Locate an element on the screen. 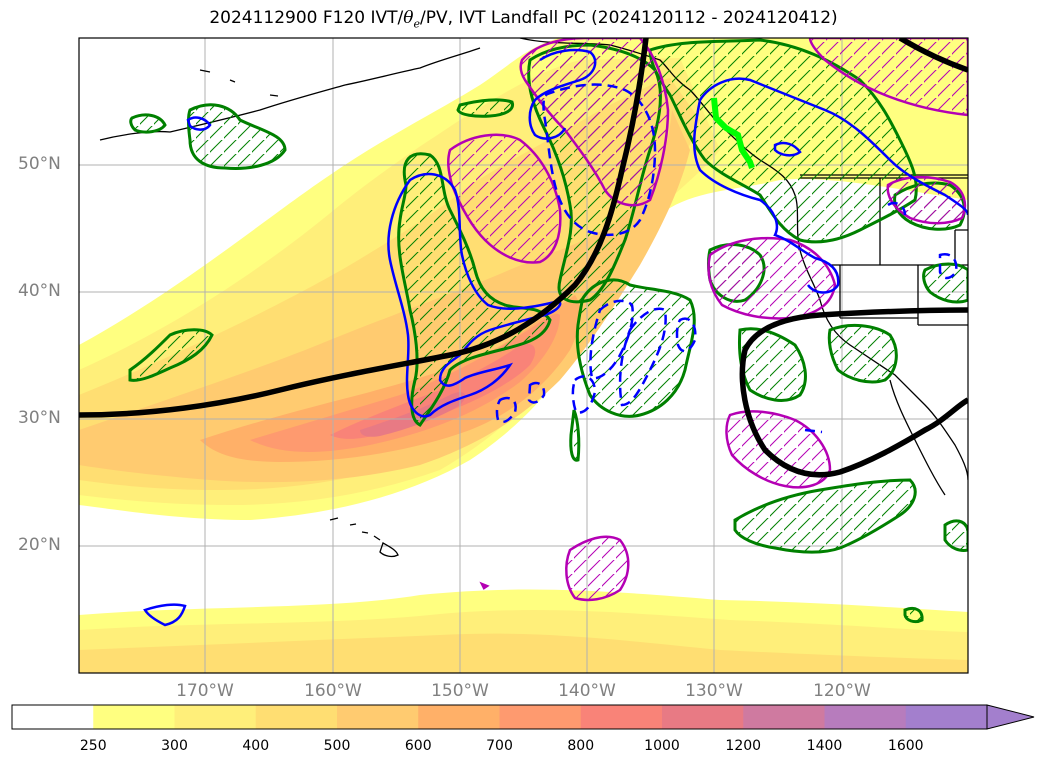  lon-label: 130°W is located at coordinates (714, 691).